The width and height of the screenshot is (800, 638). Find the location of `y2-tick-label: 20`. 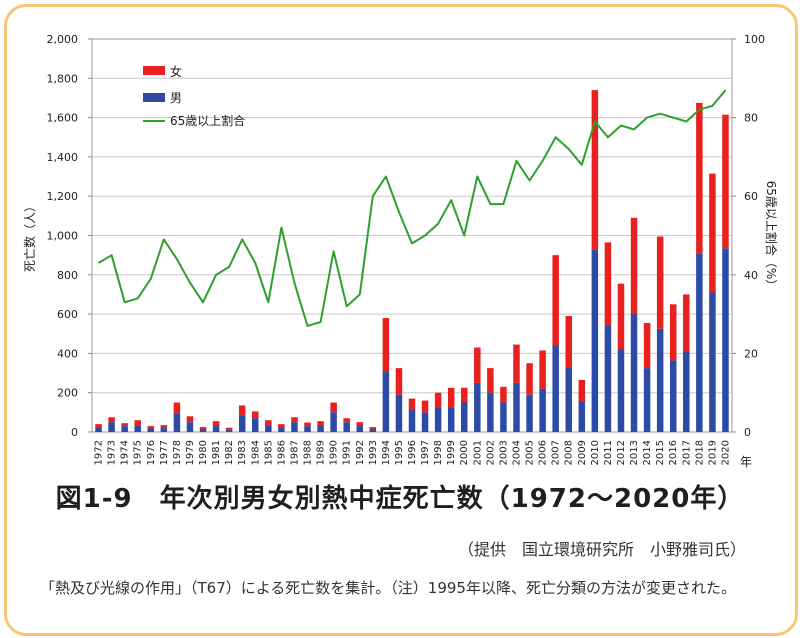

y2-tick-label: 20 is located at coordinates (751, 353).